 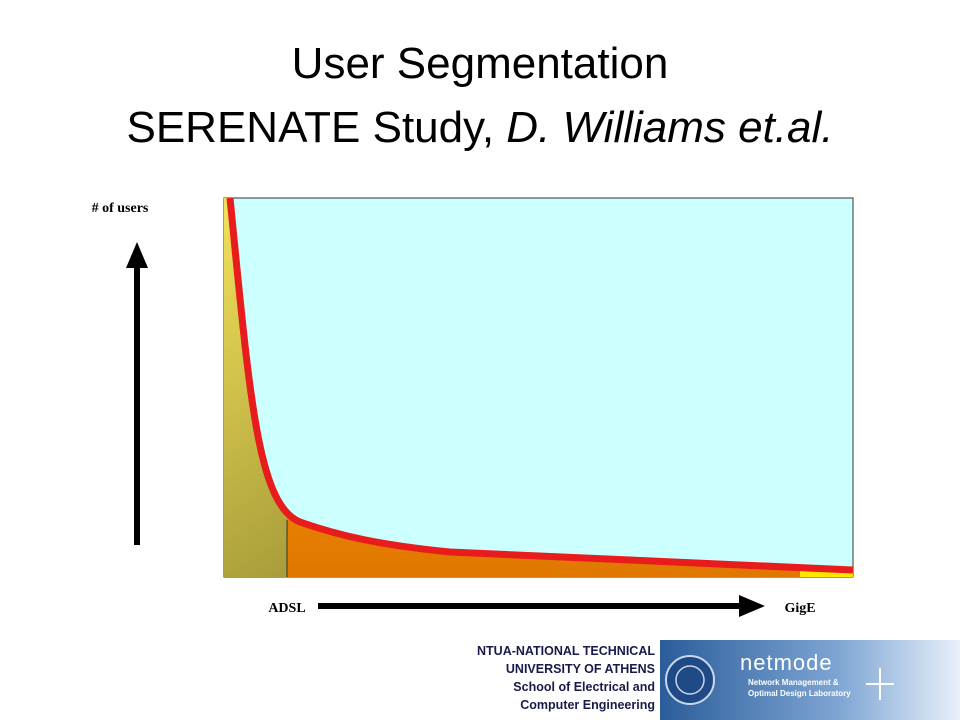 I want to click on title-line2: SERENATE Study, D. Williams et.al., so click(x=479, y=127).